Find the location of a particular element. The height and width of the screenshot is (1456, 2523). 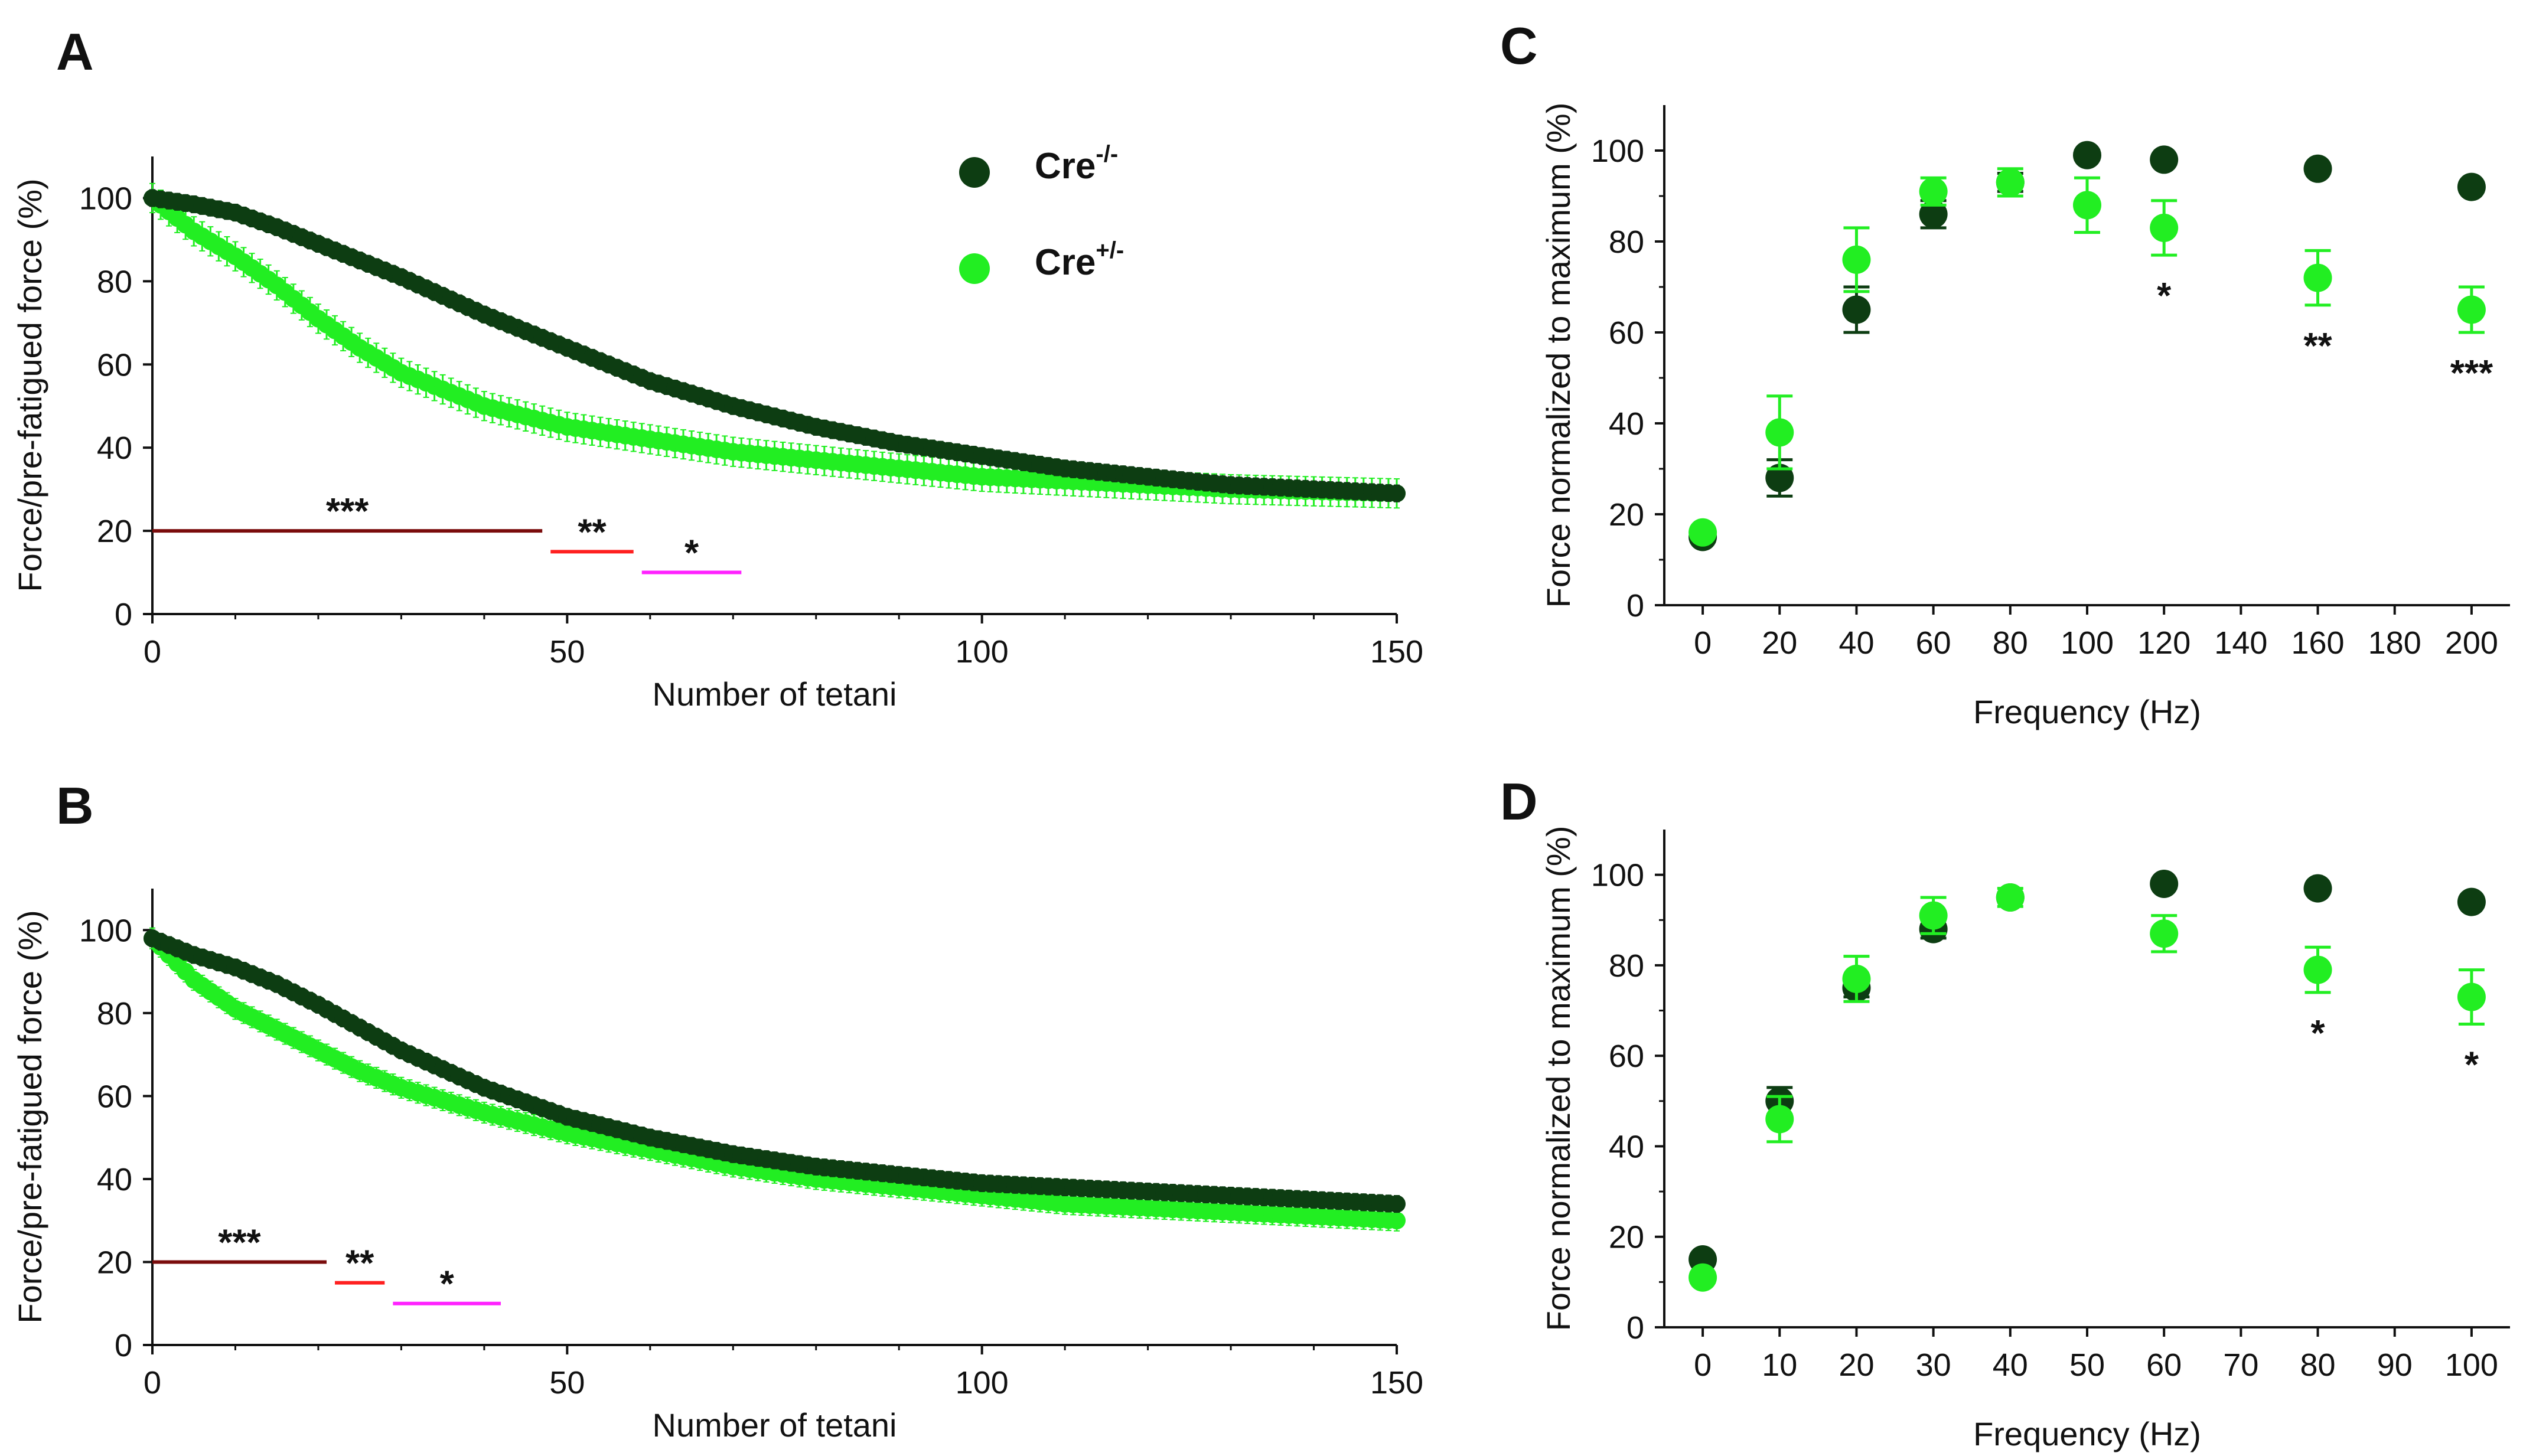

x-tick-label: 30 is located at coordinates (1933, 1365).